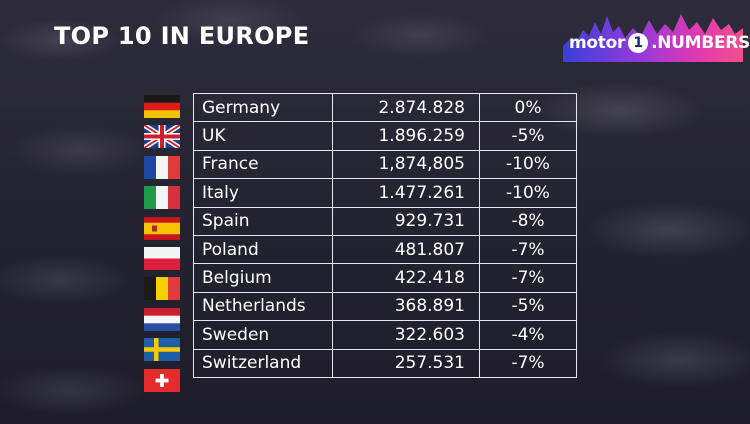 The height and width of the screenshot is (424, 750). Describe the element at coordinates (406, 107) in the screenshot. I see `value-cell: 2.874.828` at that location.